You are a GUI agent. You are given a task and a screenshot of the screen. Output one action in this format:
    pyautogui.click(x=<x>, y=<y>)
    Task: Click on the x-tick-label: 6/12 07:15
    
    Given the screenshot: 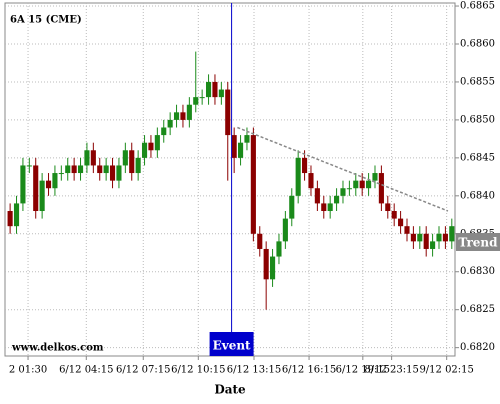 What is the action you would take?
    pyautogui.click(x=143, y=370)
    